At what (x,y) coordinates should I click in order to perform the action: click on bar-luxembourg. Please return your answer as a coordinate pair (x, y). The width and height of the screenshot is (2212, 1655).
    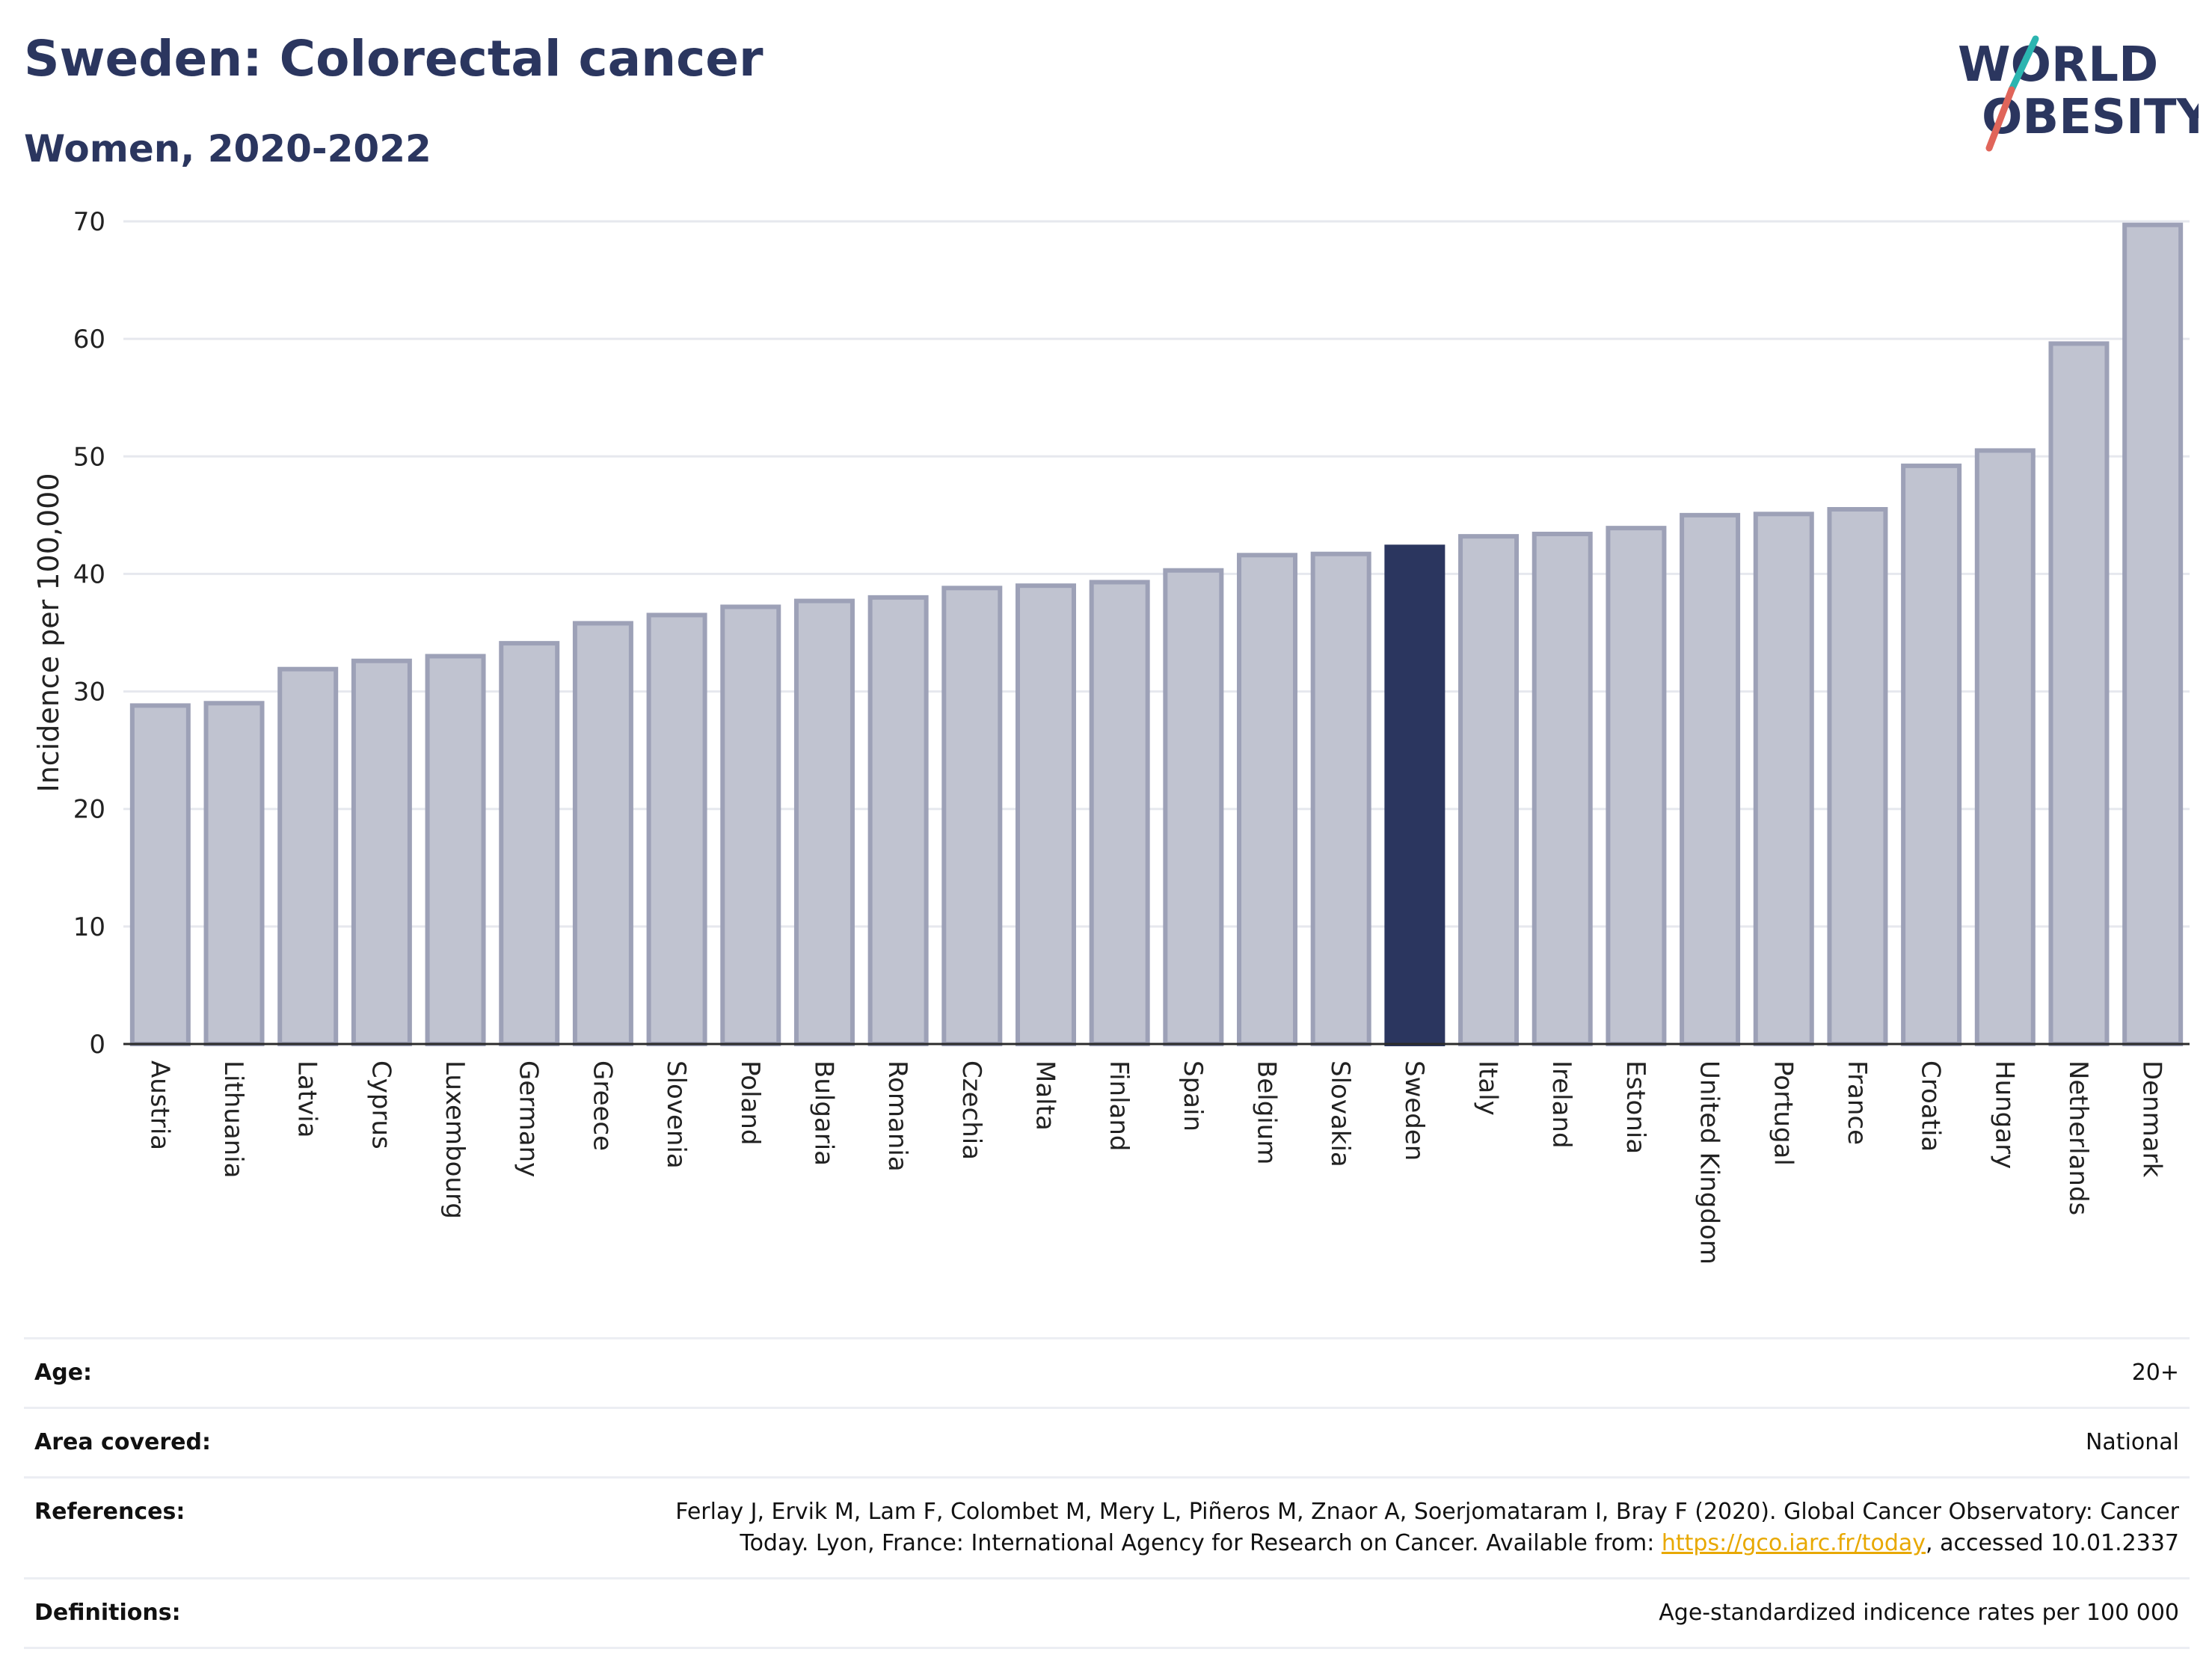
    Looking at the image, I should click on (455, 850).